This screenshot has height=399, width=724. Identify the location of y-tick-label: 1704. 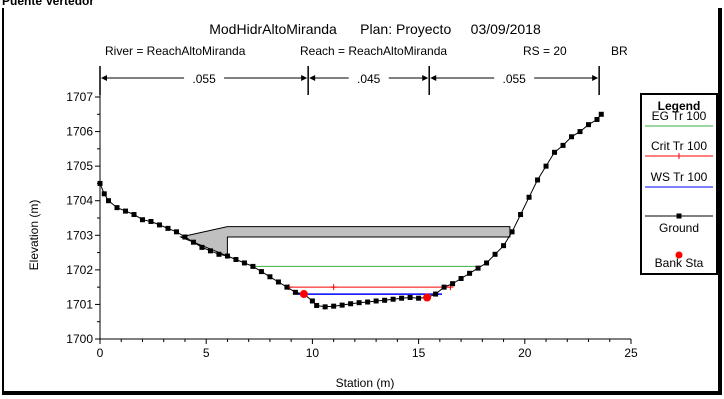
(79, 201).